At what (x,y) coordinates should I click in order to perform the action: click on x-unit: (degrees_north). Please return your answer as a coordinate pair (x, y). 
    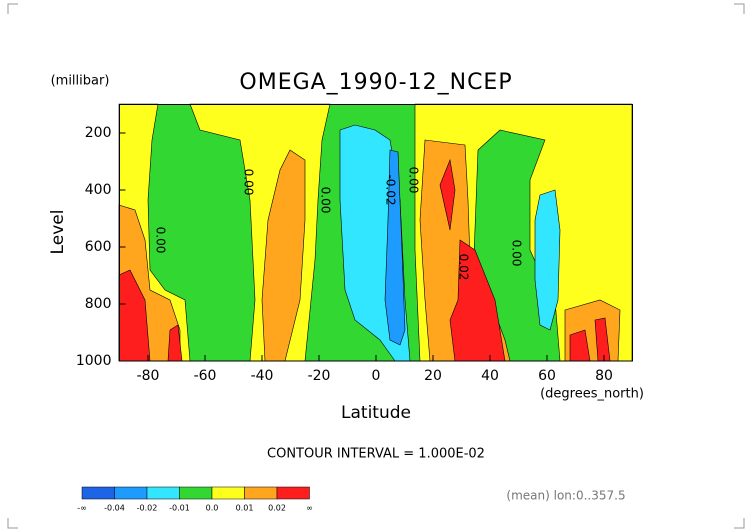
    Looking at the image, I should click on (592, 394).